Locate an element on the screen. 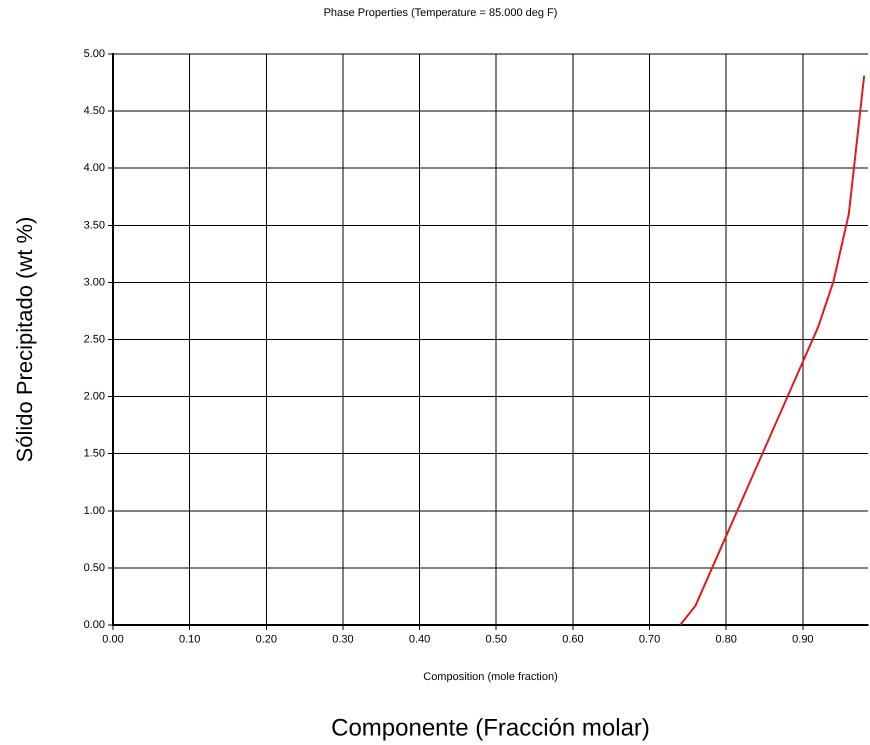 The width and height of the screenshot is (870, 745). x-tick-label: 0.40 is located at coordinates (419, 640).